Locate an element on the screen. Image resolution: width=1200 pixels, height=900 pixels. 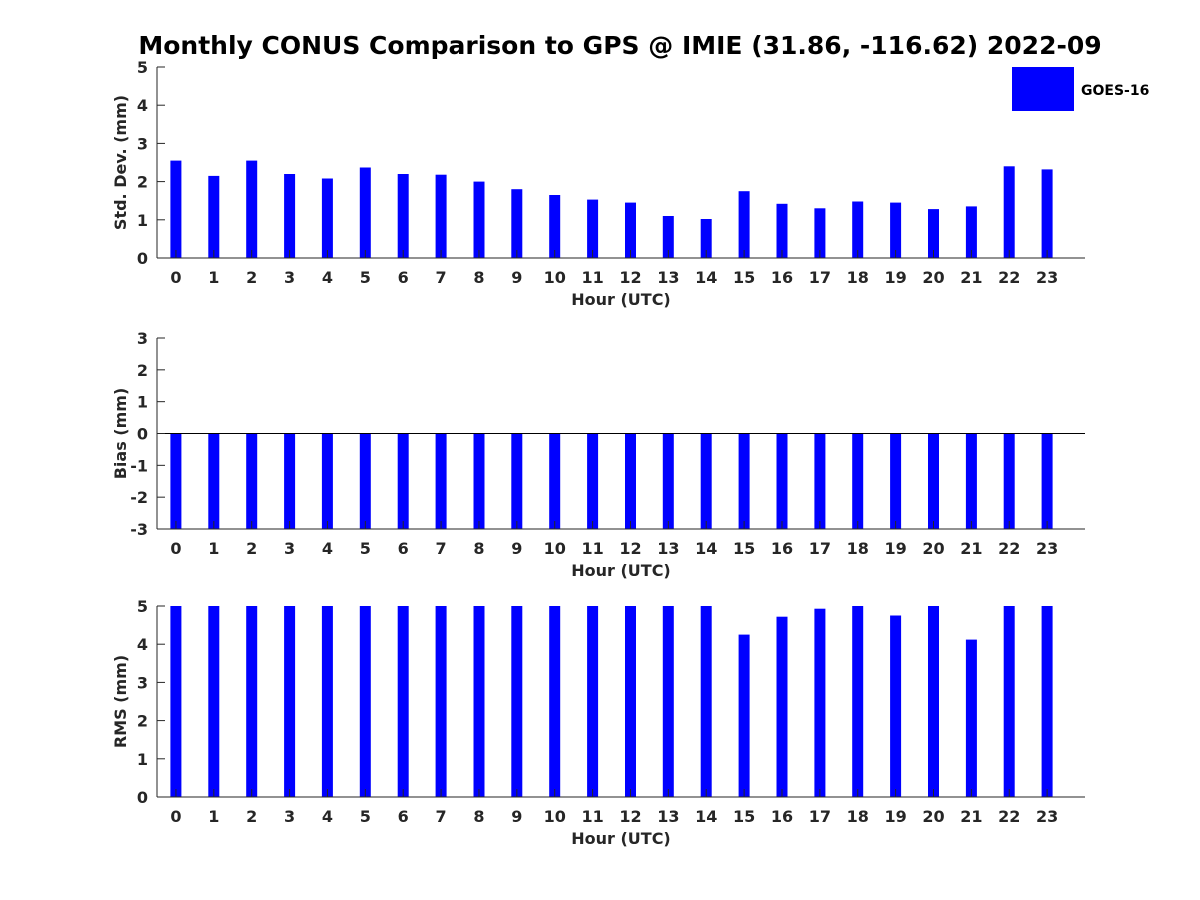
rms-x-tick-label: 19 is located at coordinates (895, 816).